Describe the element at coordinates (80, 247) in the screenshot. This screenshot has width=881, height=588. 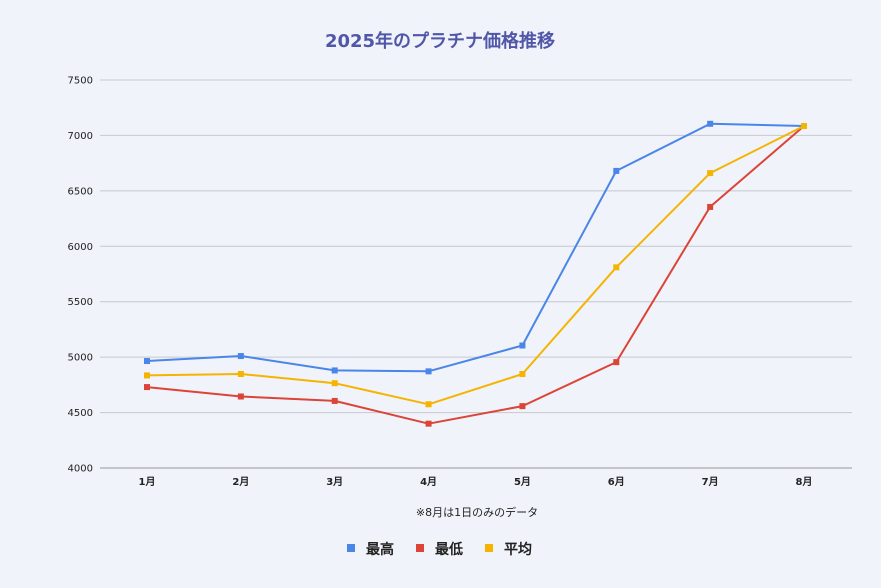
I see `y-tick-label: 6000` at that location.